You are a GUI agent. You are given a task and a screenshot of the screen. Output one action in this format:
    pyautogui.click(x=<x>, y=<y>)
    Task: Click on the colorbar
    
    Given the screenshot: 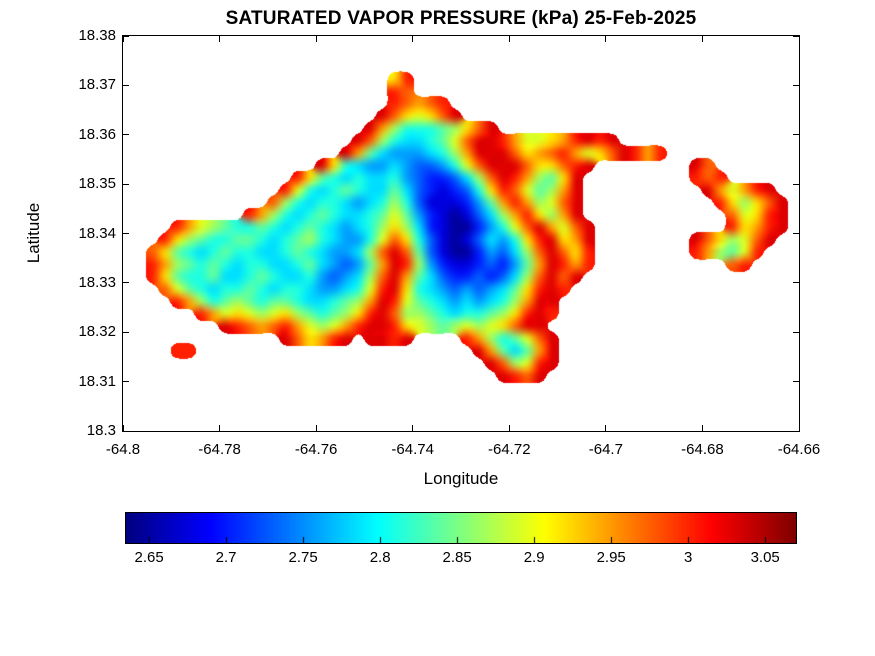 What is the action you would take?
    pyautogui.click(x=461, y=528)
    